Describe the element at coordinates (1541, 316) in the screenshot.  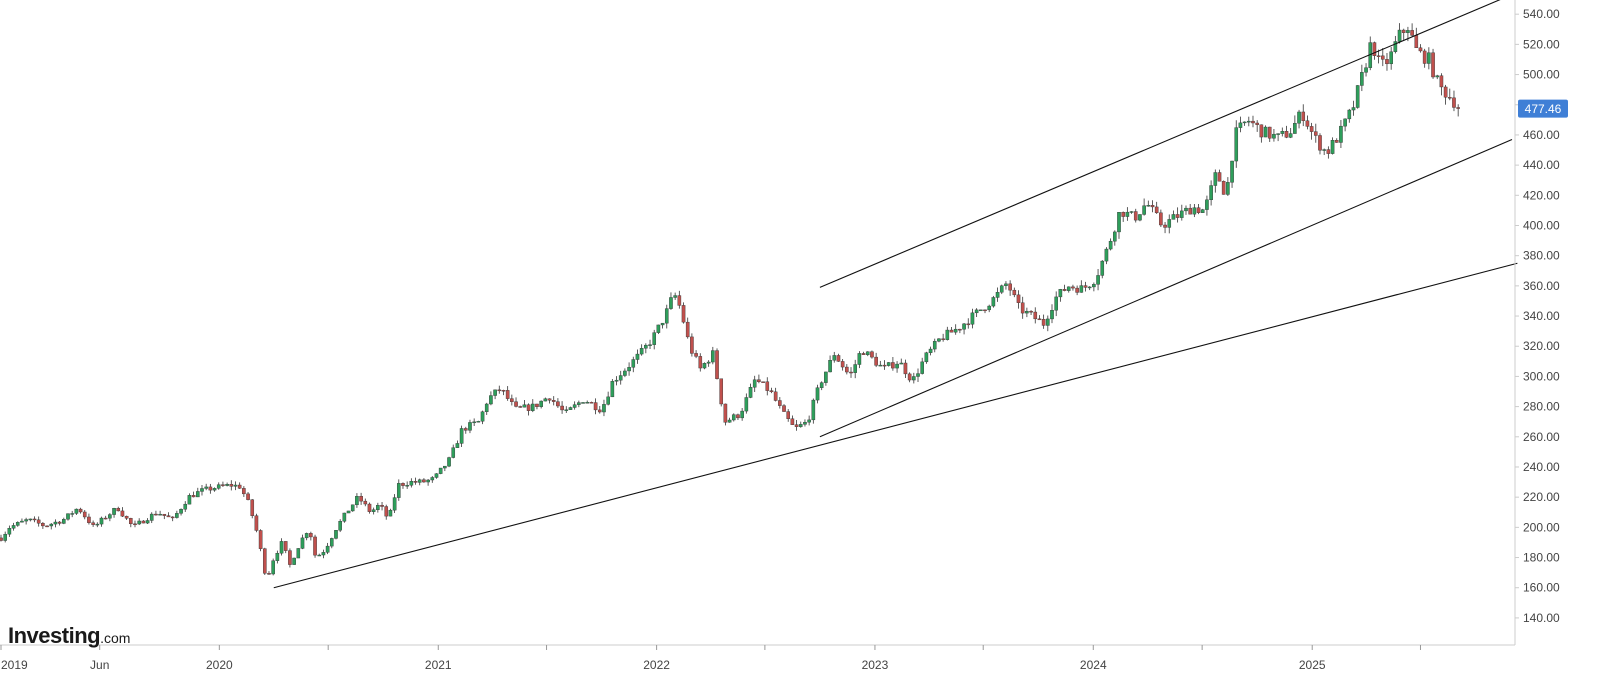
I see `y-tick-label: 340.00` at that location.